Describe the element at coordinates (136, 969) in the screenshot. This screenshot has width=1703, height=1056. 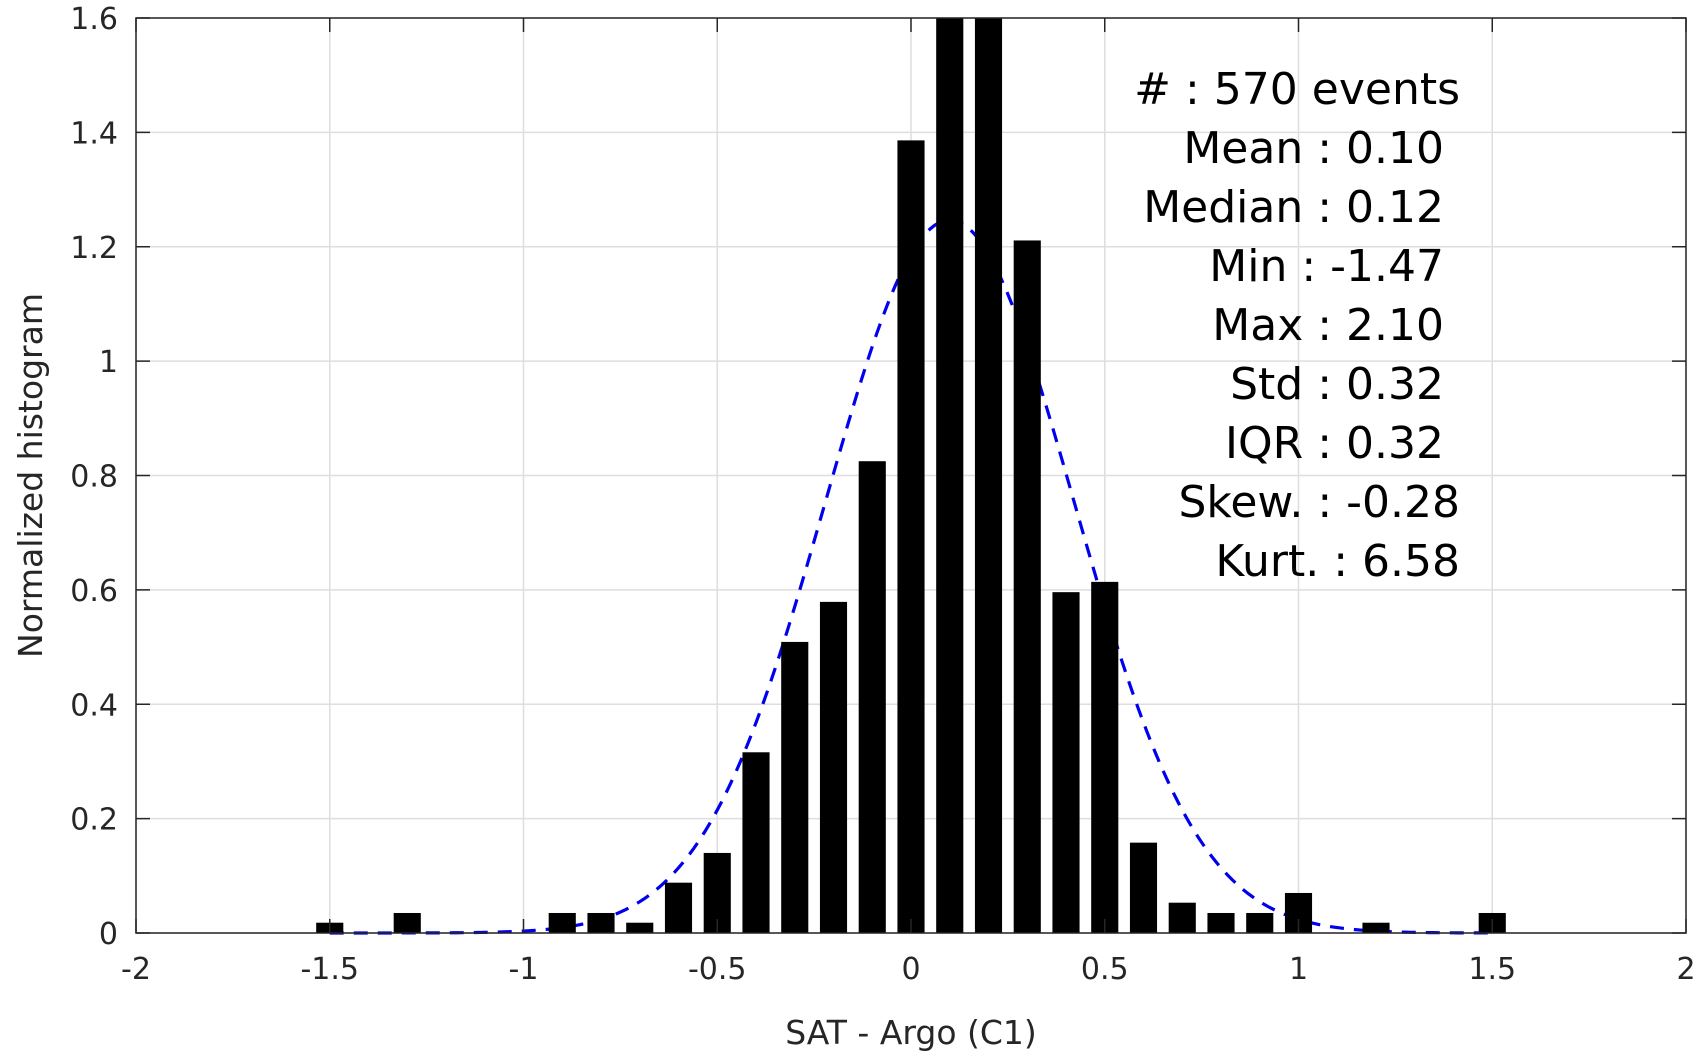
I see `x-tick-label: -2` at that location.